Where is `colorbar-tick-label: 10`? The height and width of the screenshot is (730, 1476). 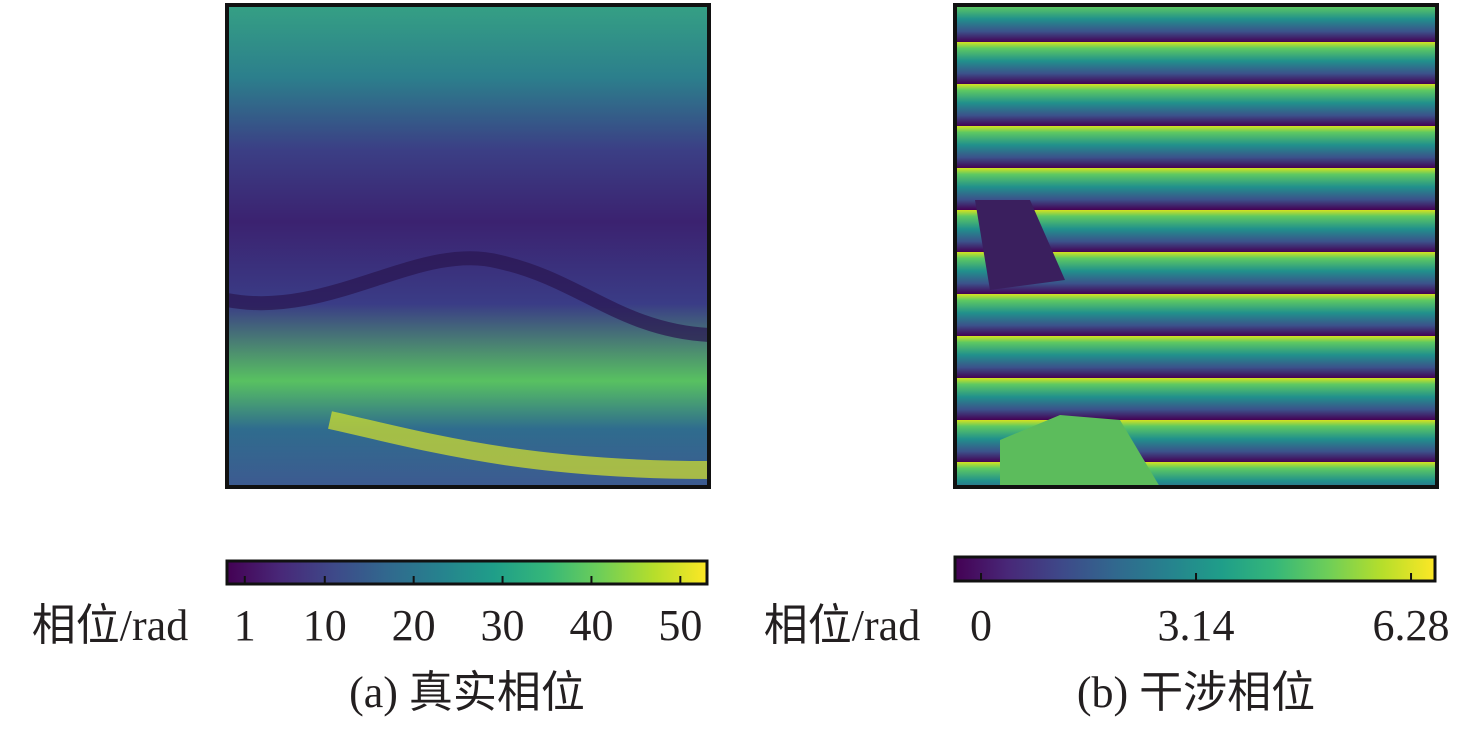
colorbar-tick-label: 10 is located at coordinates (325, 625).